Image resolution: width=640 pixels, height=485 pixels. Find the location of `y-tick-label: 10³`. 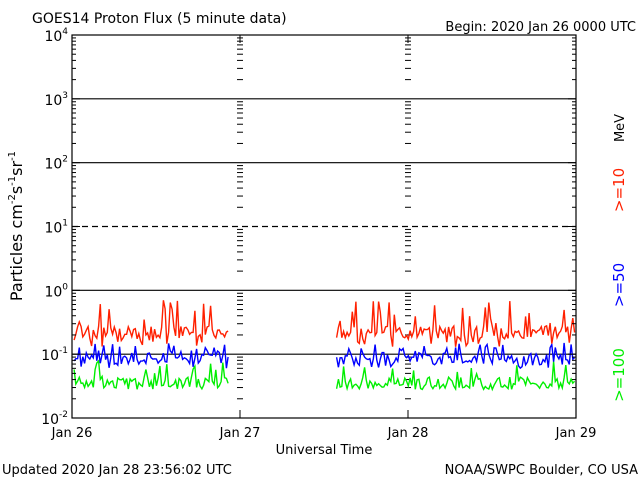

y-tick-label: 10³ is located at coordinates (56, 100).